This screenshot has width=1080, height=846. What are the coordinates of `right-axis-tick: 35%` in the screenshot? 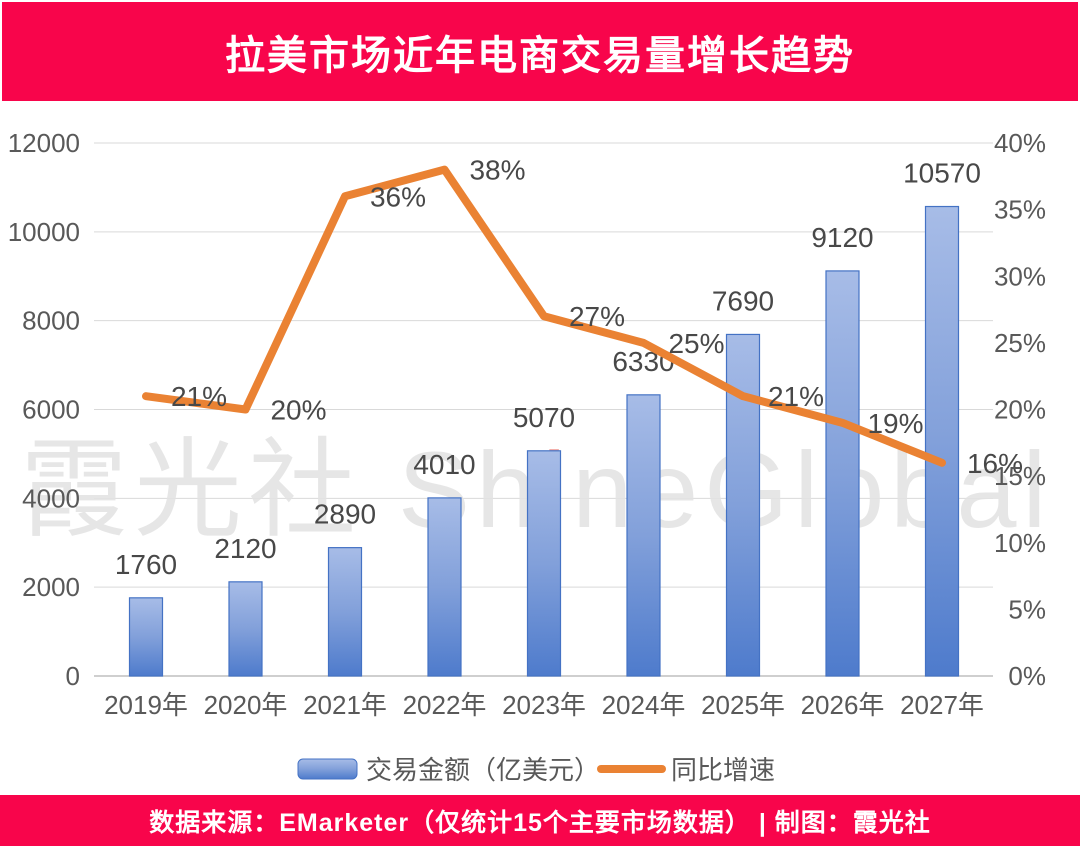 It's located at (1020, 210).